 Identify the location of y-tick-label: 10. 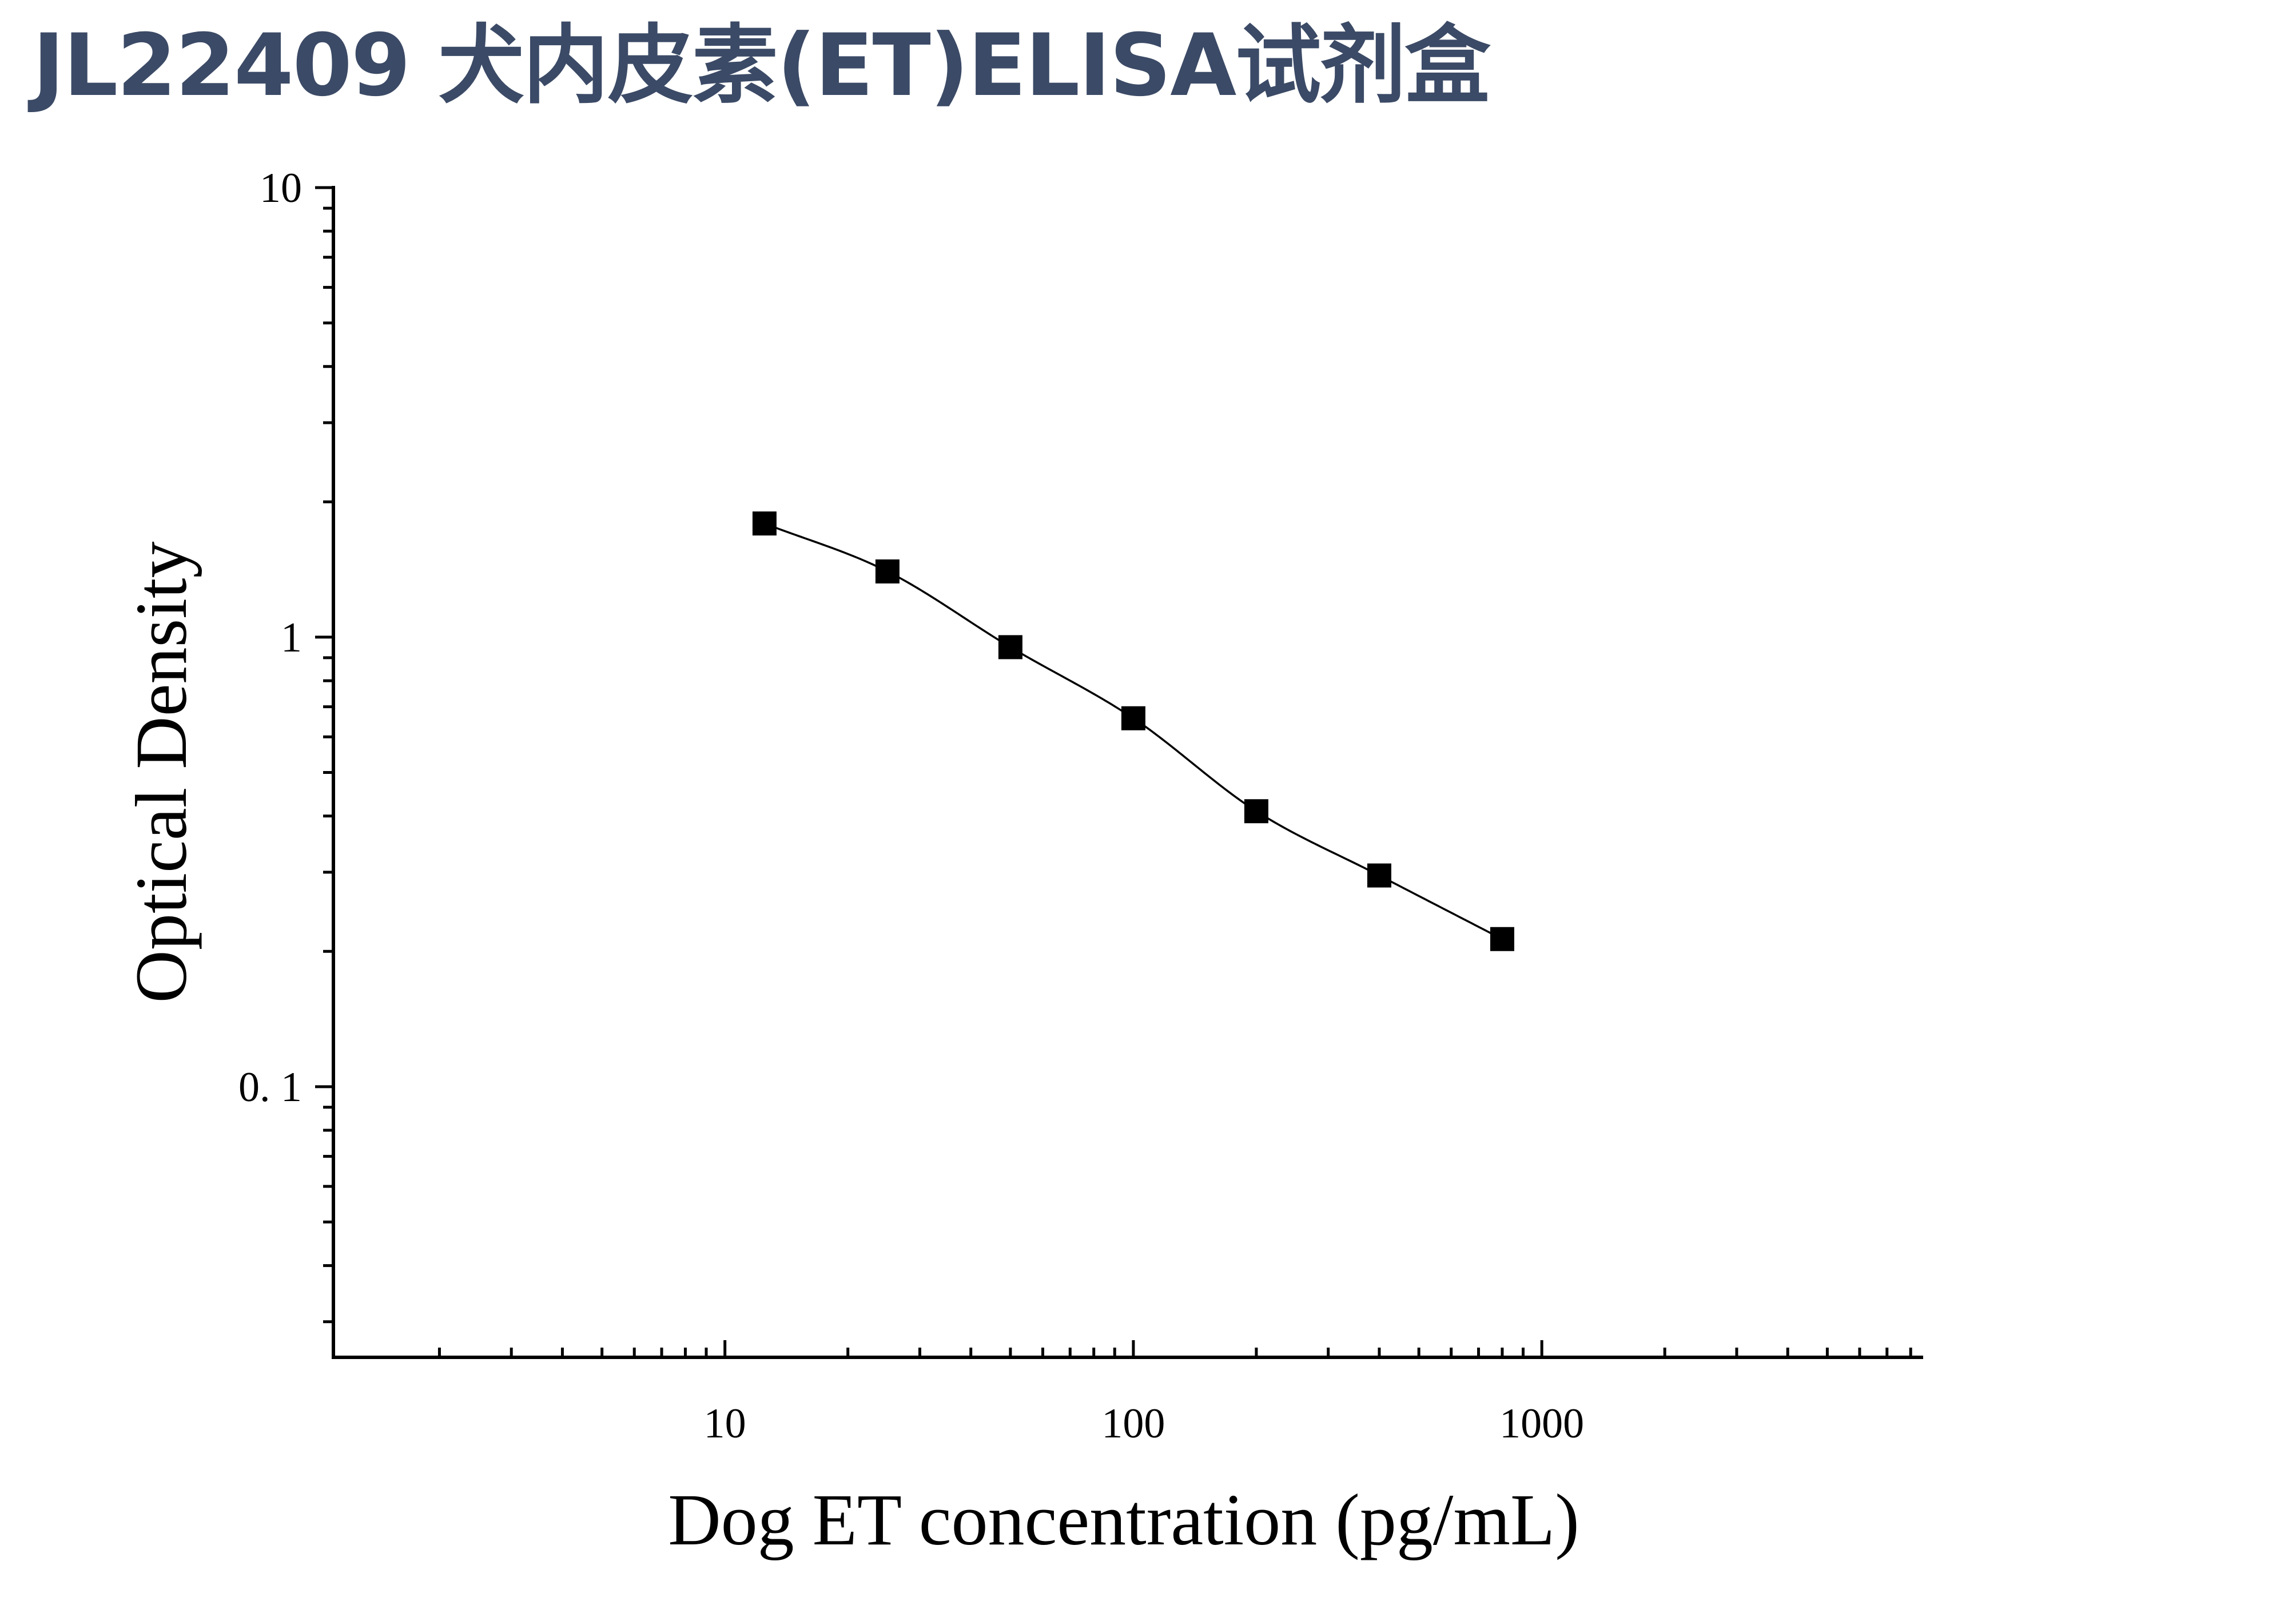
(281, 188).